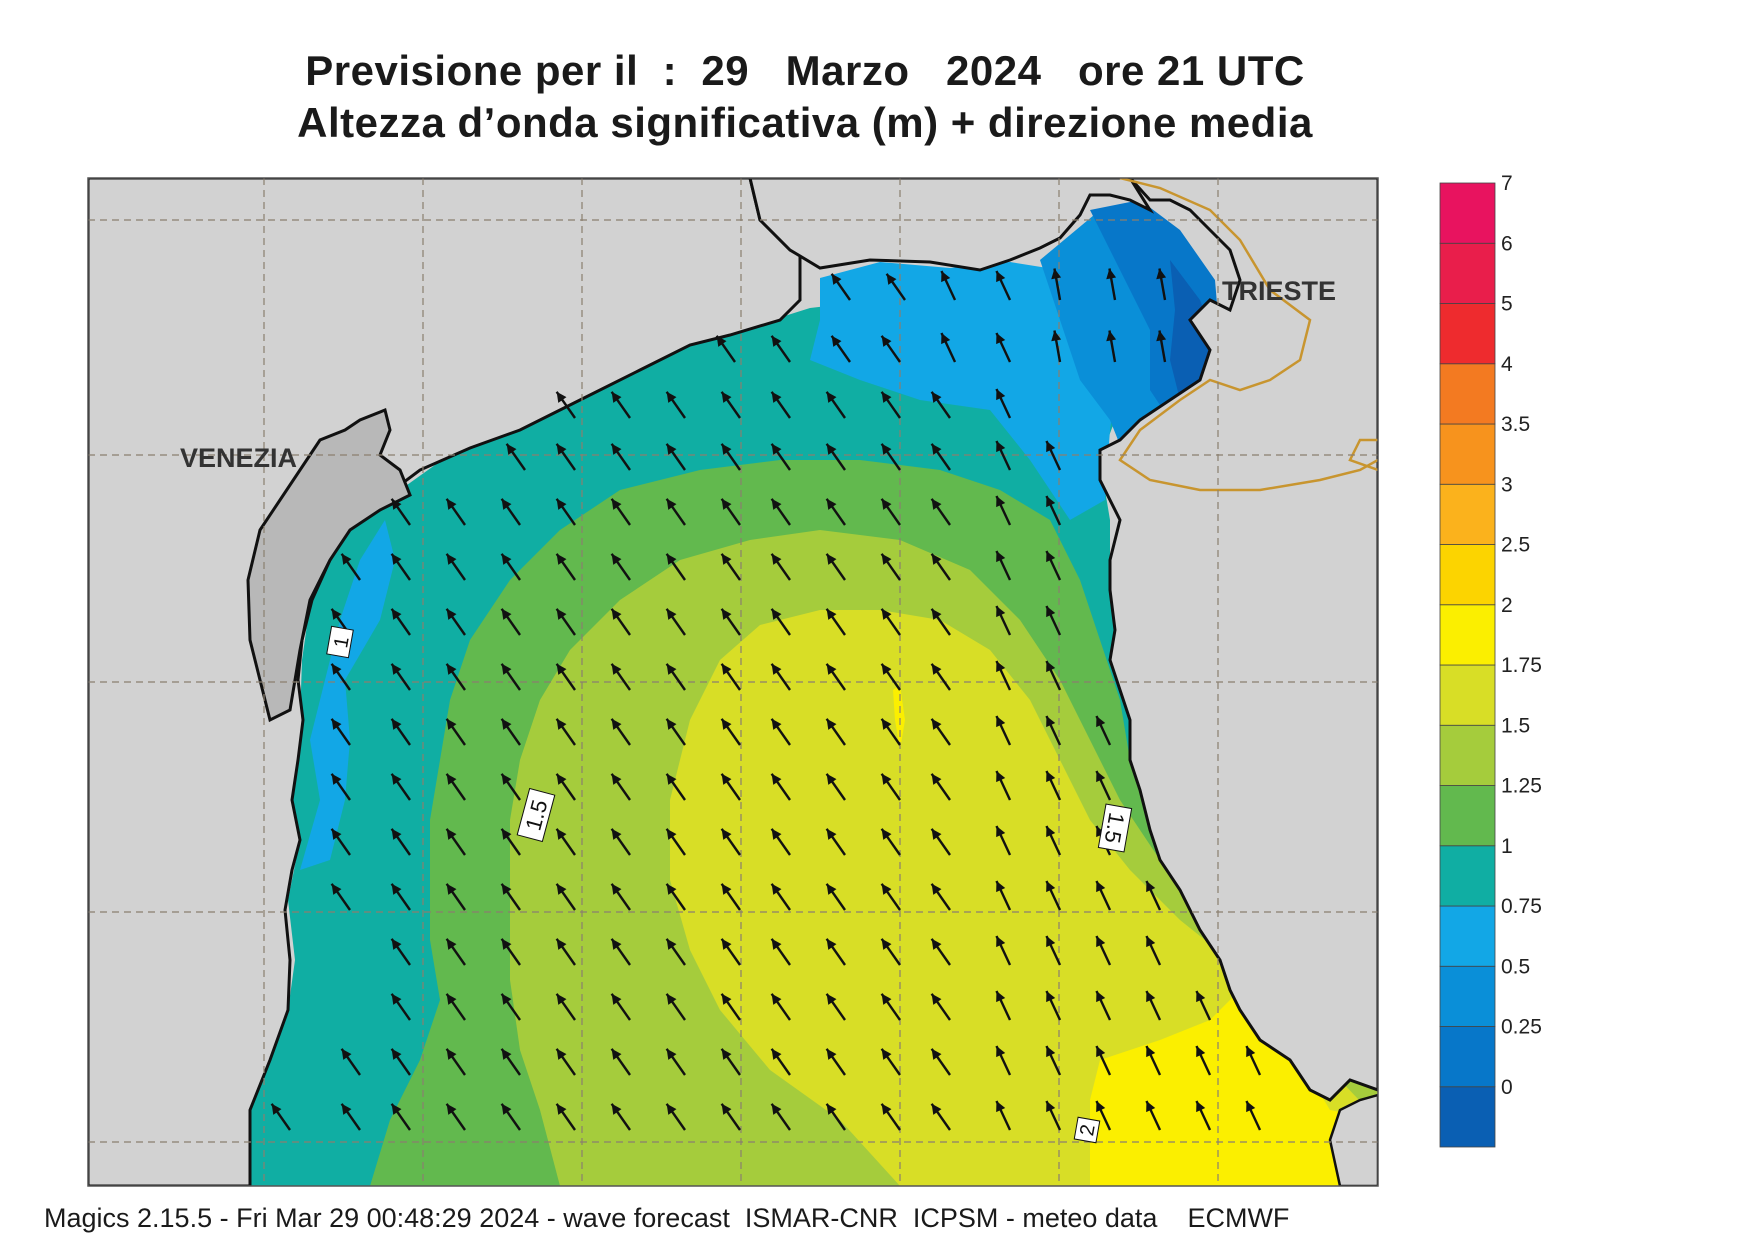 The image size is (1755, 1242). I want to click on place-label-trieste: TRIESTE, so click(1279, 291).